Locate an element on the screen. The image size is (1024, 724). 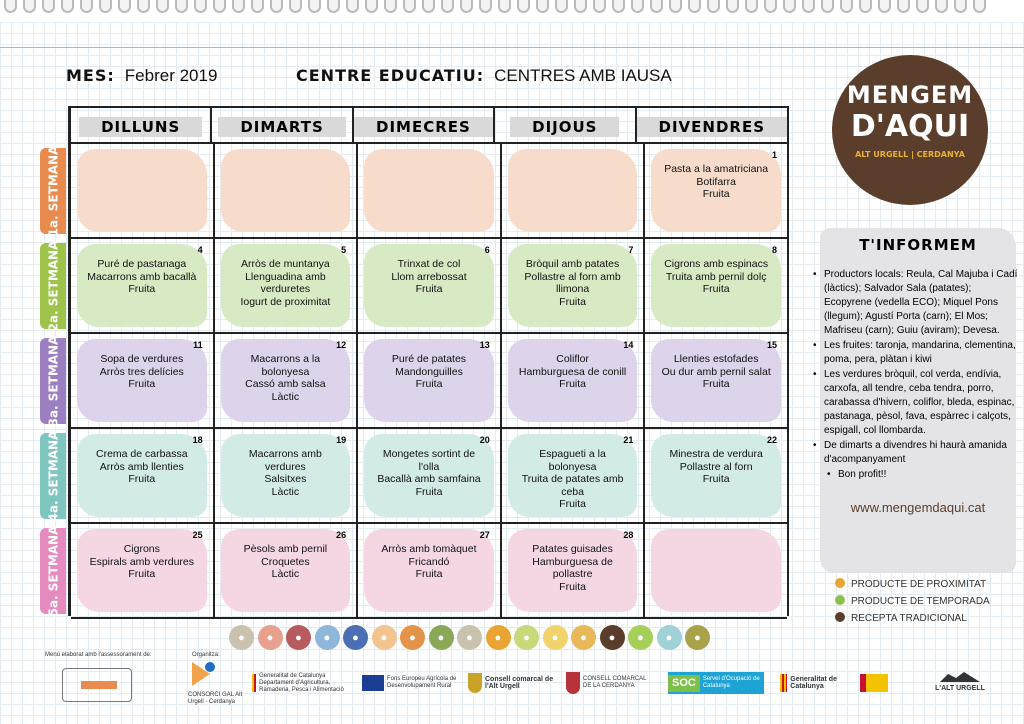
menu-text: Pasta a la amatriciana Botifarra Fruita is located at coordinates (716, 174).